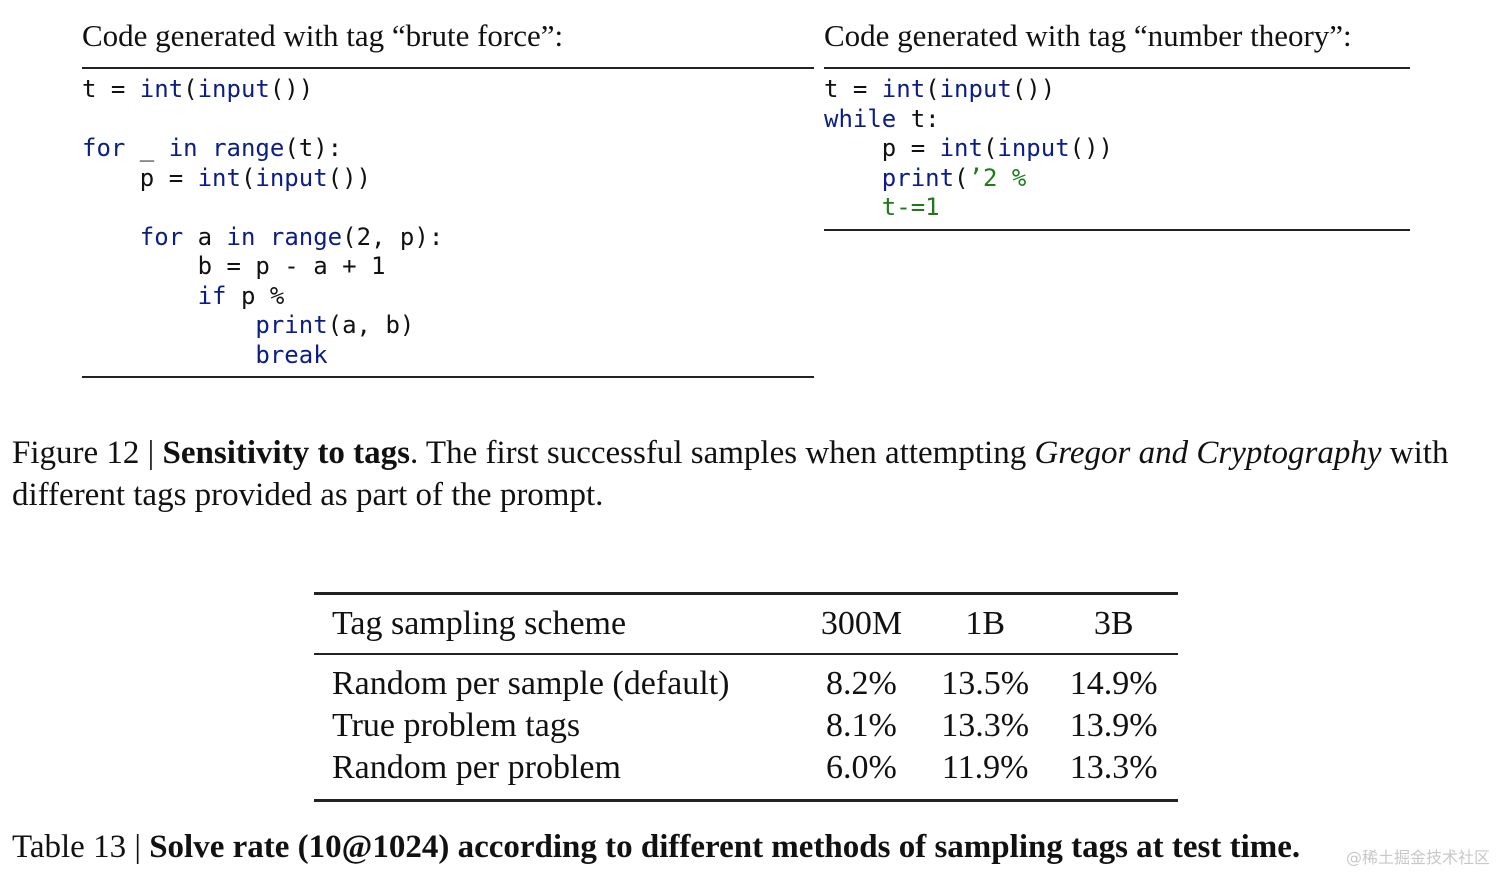  What do you see at coordinates (531, 683) in the screenshot?
I see `row-label: Random per sample (default)` at bounding box center [531, 683].